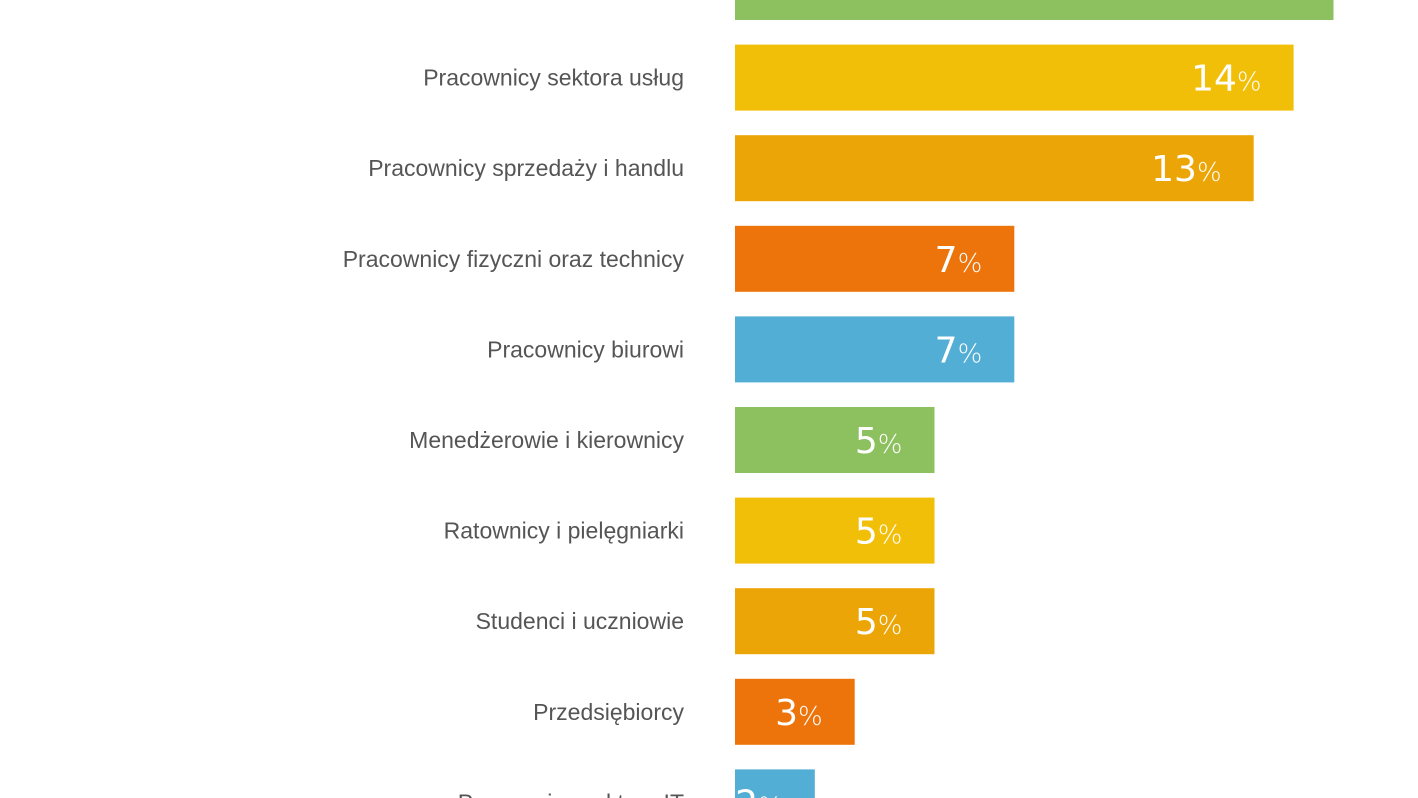 The height and width of the screenshot is (798, 1418). Describe the element at coordinates (959, 350) in the screenshot. I see `value-label-4: 7%` at that location.